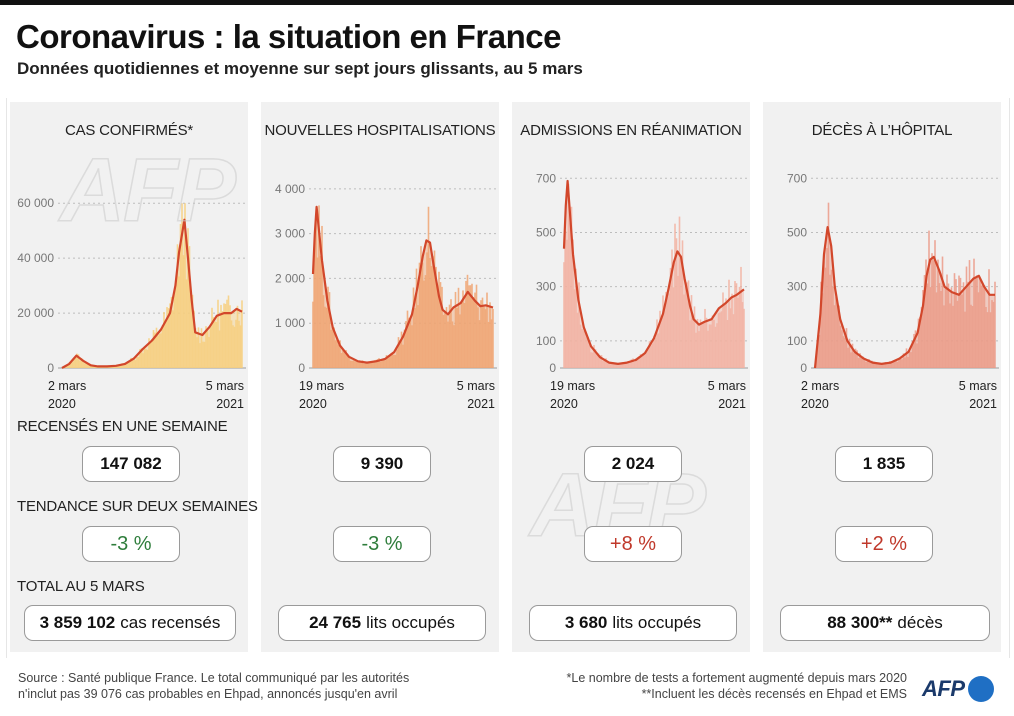 Image resolution: width=1014 pixels, height=716 pixels. Describe the element at coordinates (882, 130) in the screenshot. I see `panel-title: DÉCÈS À L’HÔPITAL` at that location.